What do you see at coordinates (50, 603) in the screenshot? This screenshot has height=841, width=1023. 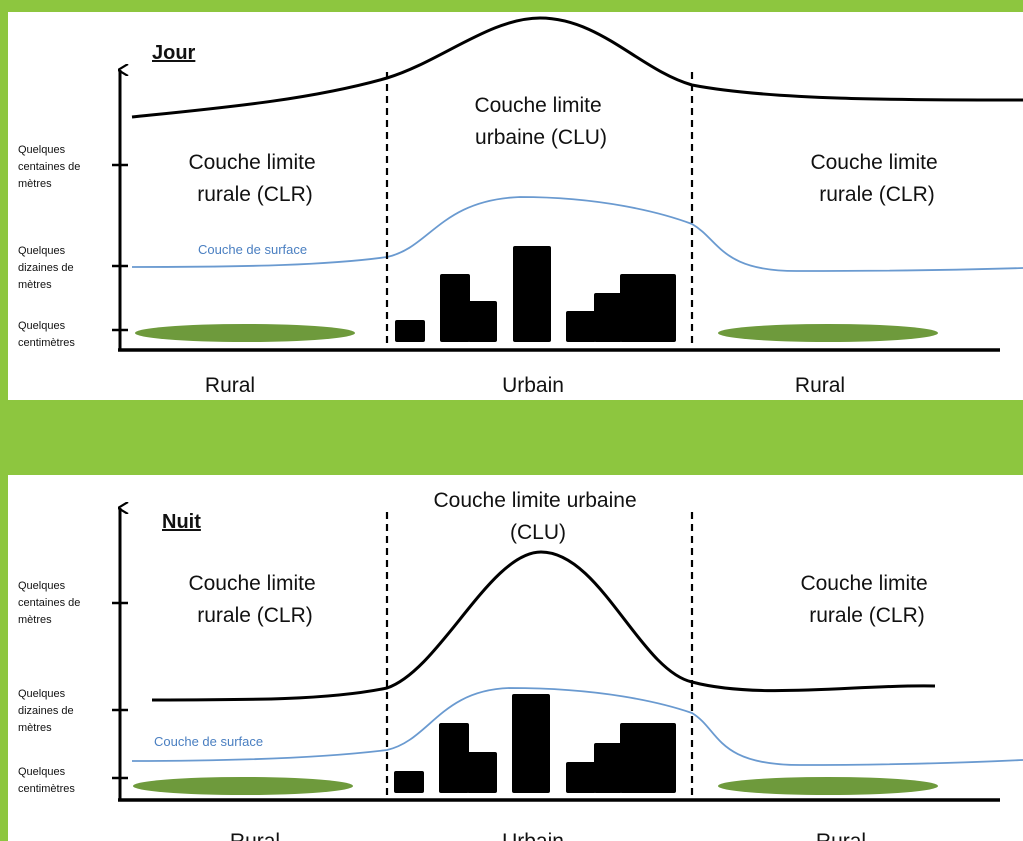 I see `night-y-label-hundreds: Quelques centaines de mètres` at bounding box center [50, 603].